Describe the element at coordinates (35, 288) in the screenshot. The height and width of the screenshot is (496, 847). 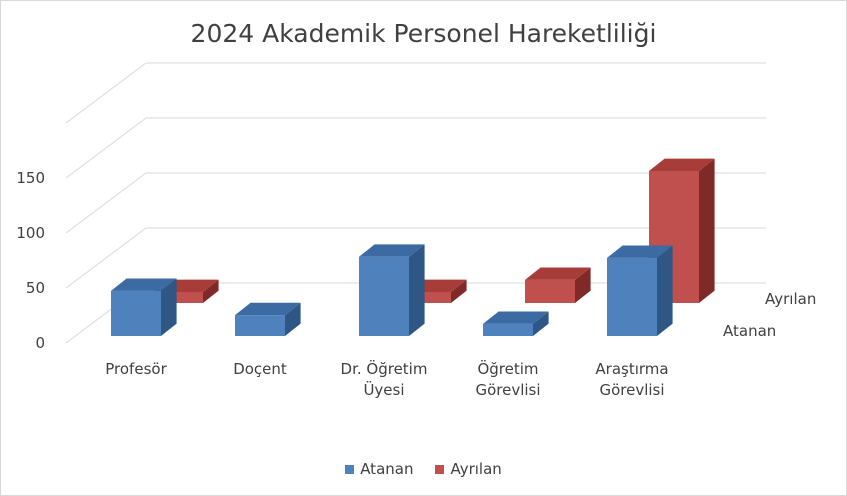
I see `y-tick-label: 50` at that location.